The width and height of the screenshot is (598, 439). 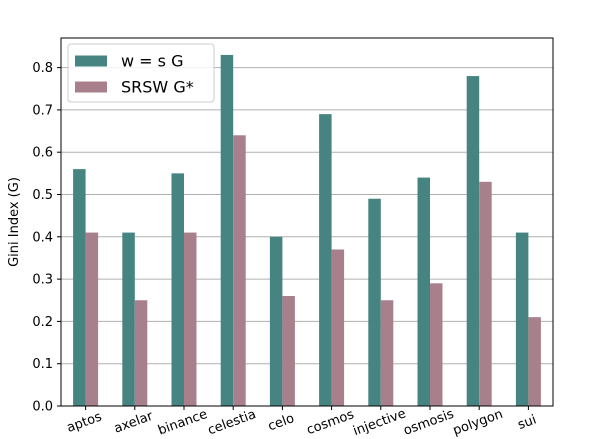 I want to click on legend-label-0: w = s G, so click(x=152, y=61).